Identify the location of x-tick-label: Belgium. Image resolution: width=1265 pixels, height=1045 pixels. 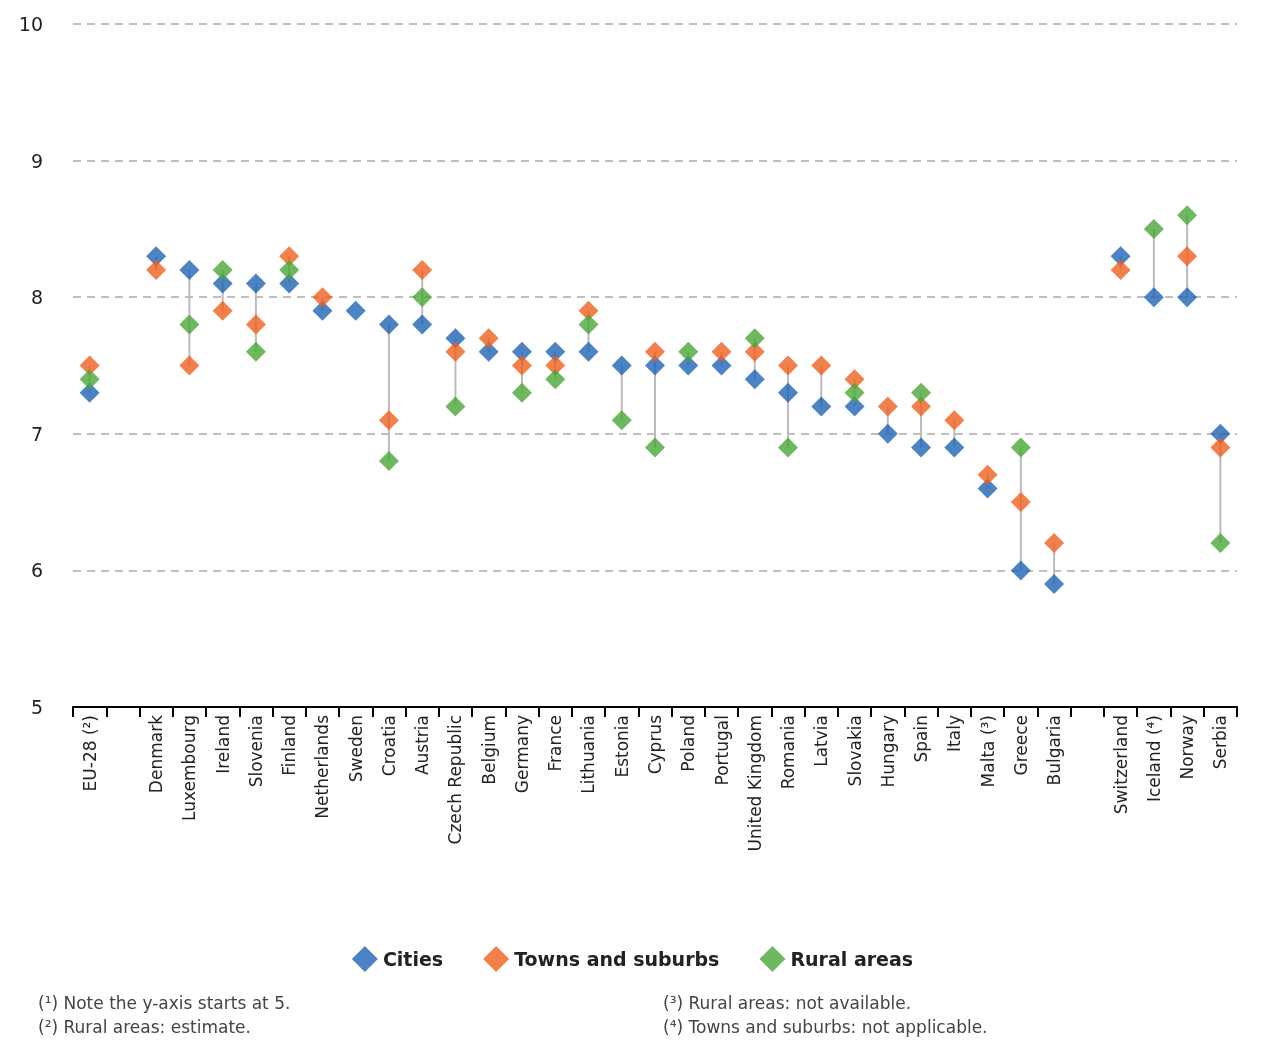
(488, 750).